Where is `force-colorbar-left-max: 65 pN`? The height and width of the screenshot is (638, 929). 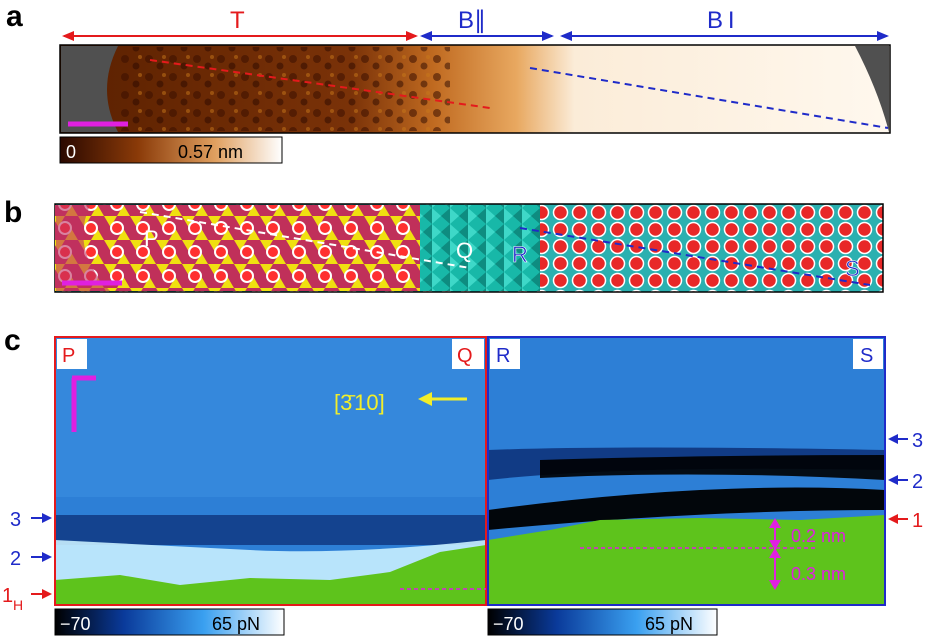
force-colorbar-left-max: 65 pN is located at coordinates (236, 624).